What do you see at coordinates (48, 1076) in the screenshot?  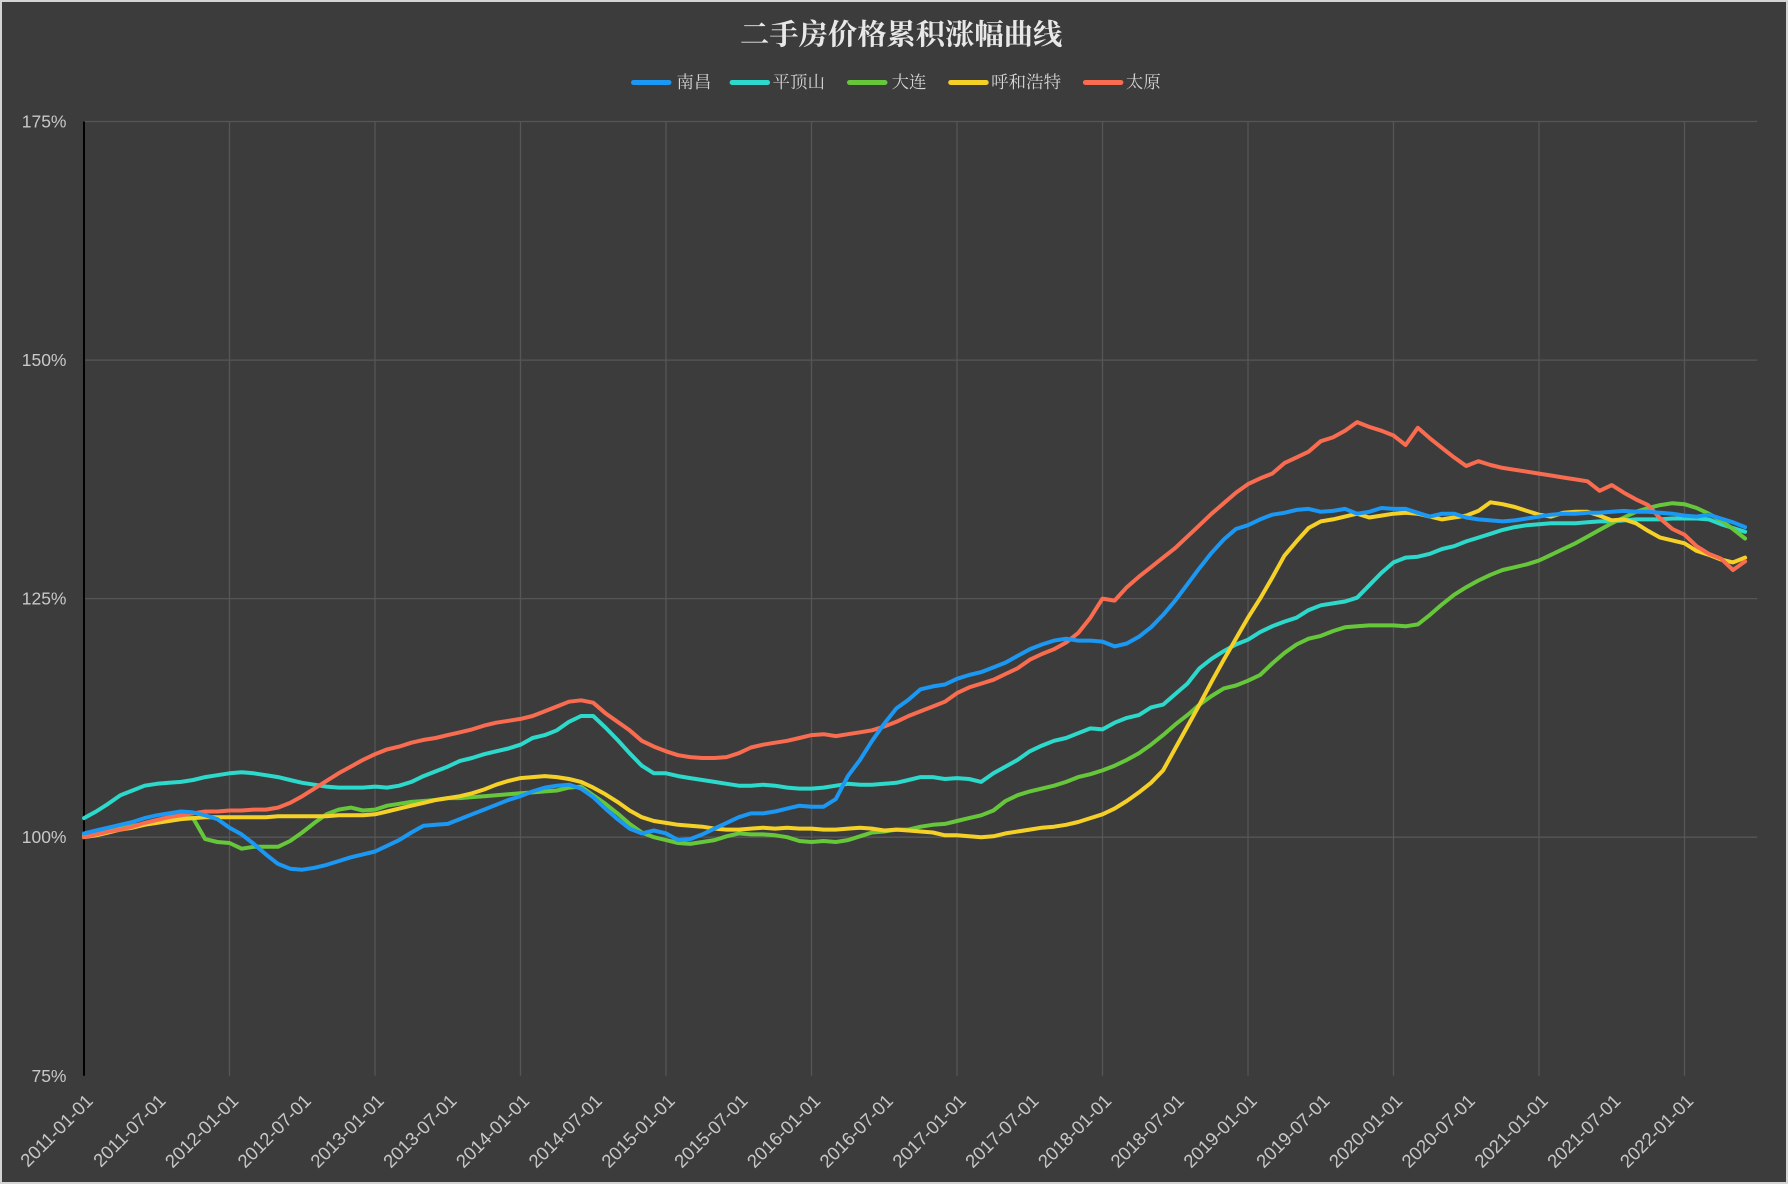 I see `svg-text: 75%` at bounding box center [48, 1076].